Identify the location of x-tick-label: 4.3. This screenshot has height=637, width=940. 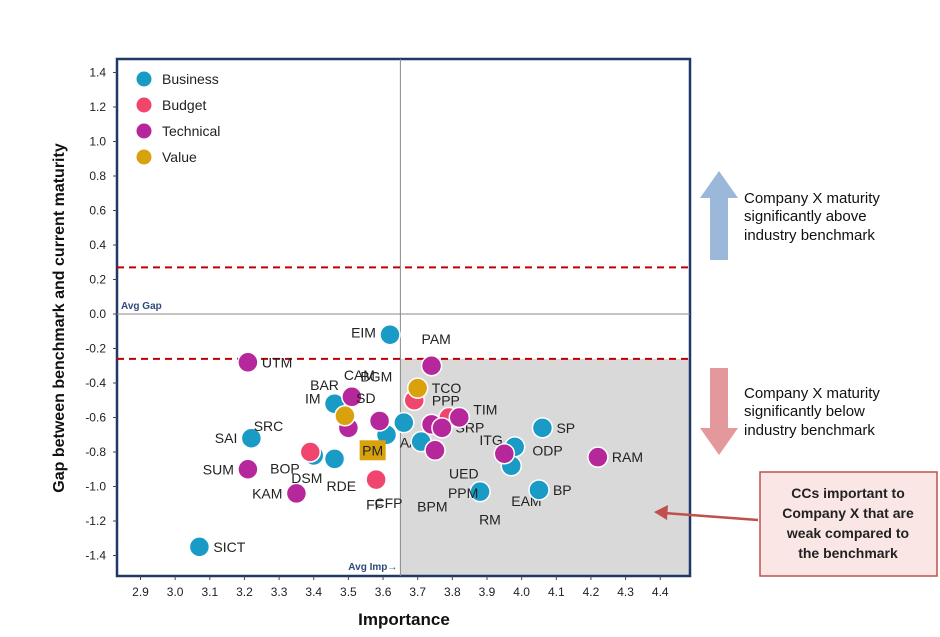
(625, 592).